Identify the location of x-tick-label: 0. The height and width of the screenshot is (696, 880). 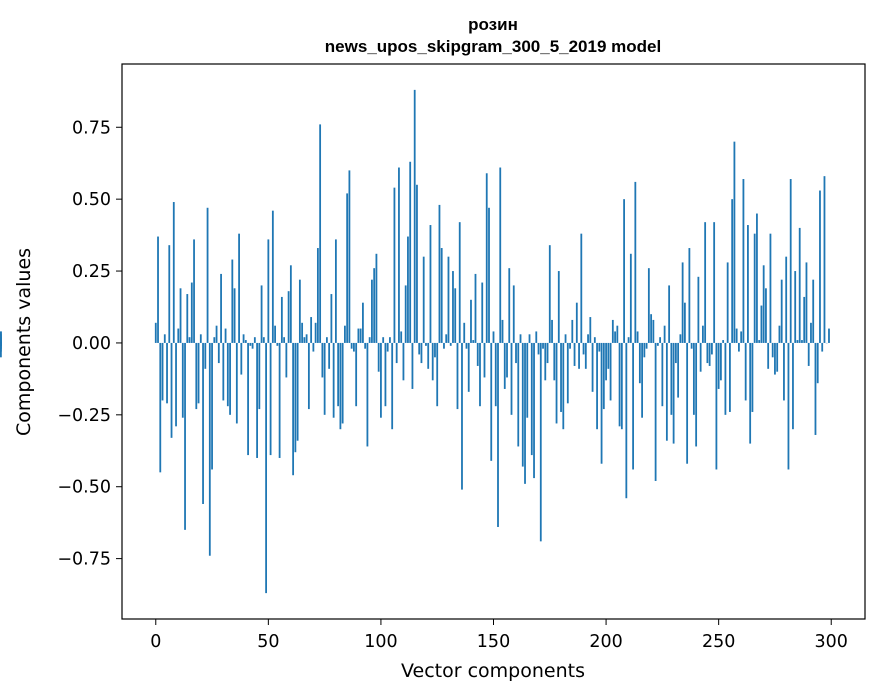
(155, 642).